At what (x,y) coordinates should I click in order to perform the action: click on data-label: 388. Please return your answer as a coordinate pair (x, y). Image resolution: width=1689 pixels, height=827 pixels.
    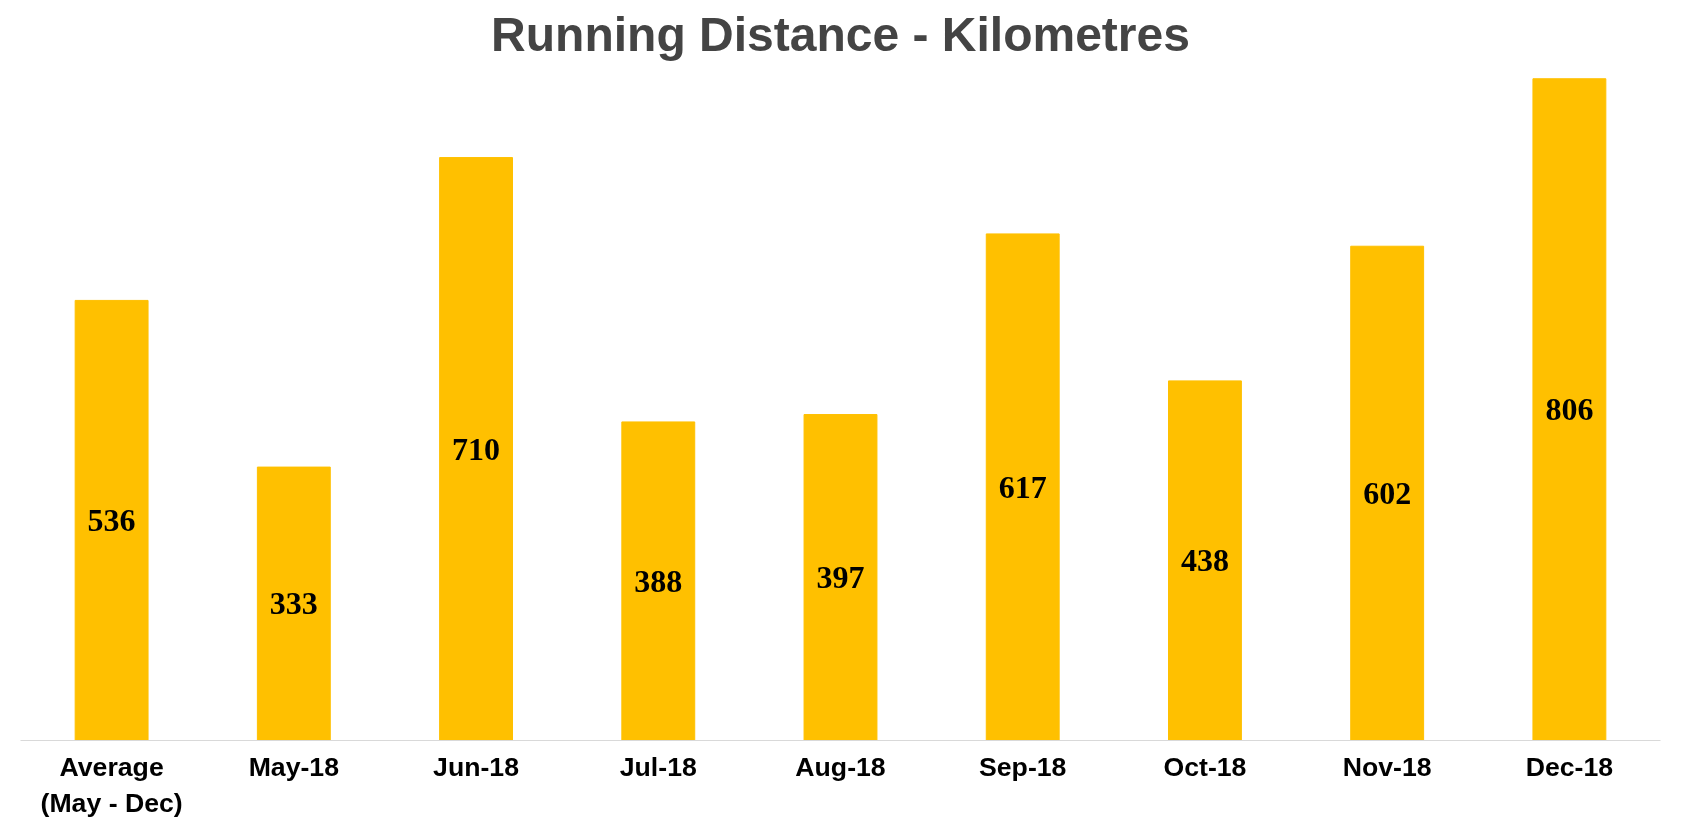
    Looking at the image, I should click on (658, 580).